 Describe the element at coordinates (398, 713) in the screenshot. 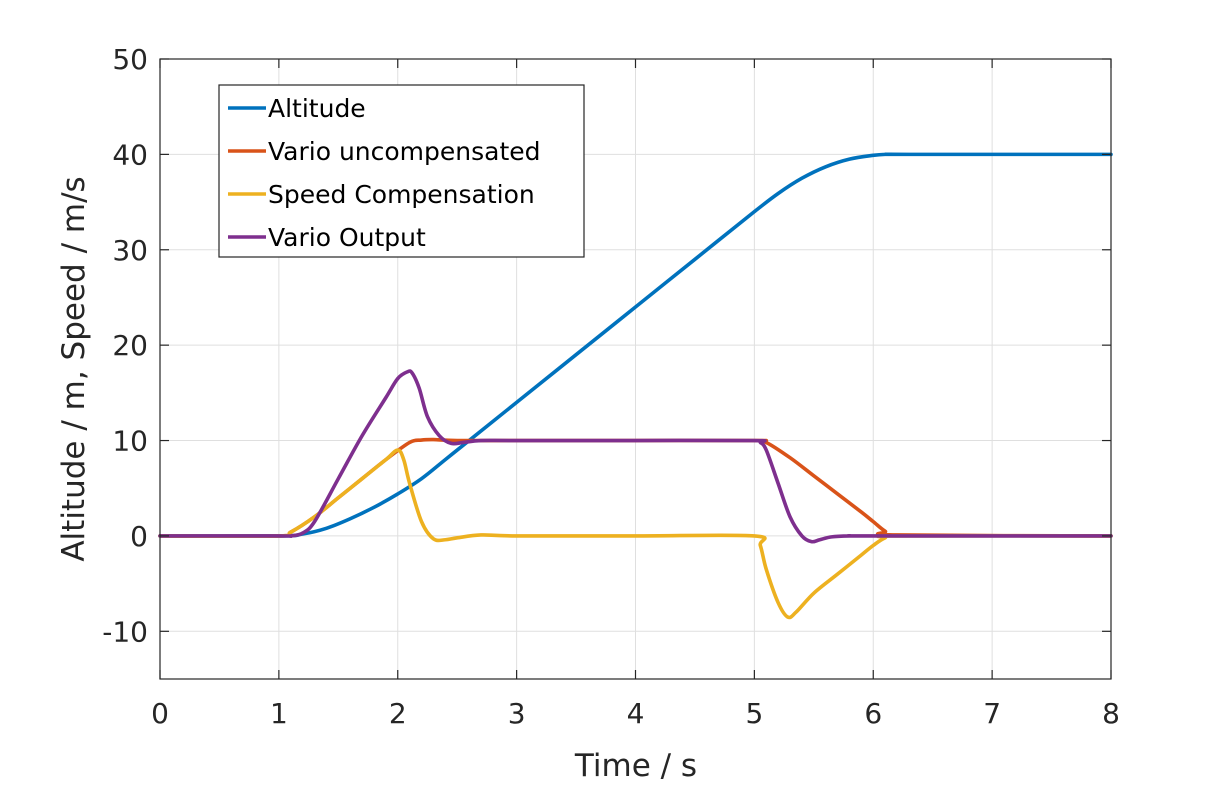

I see `x-tick-label: 2` at that location.